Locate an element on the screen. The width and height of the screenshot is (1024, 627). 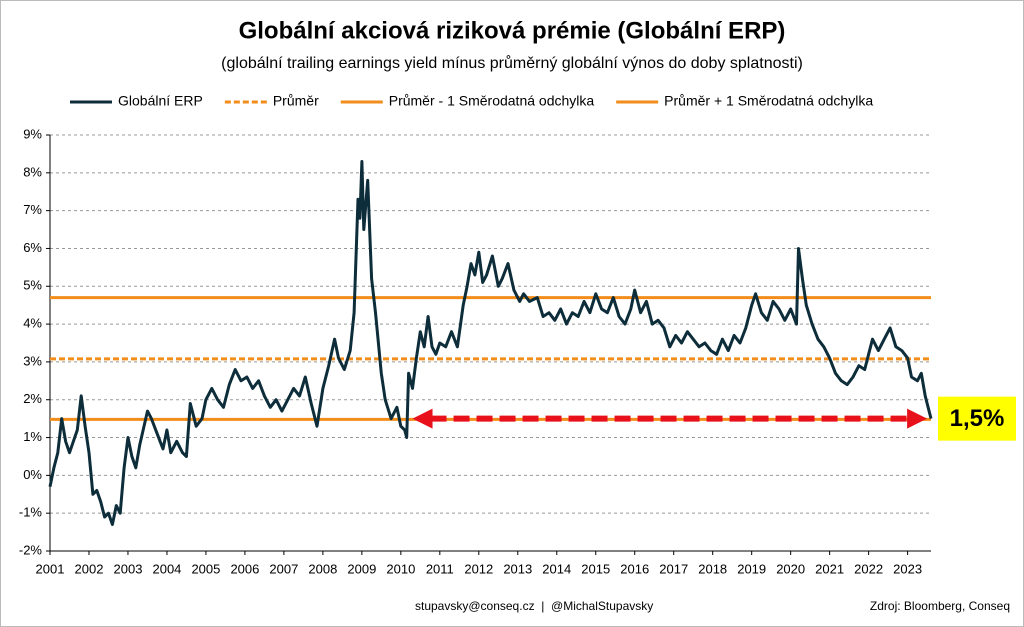
x-tick-label: 2011 is located at coordinates (440, 568).